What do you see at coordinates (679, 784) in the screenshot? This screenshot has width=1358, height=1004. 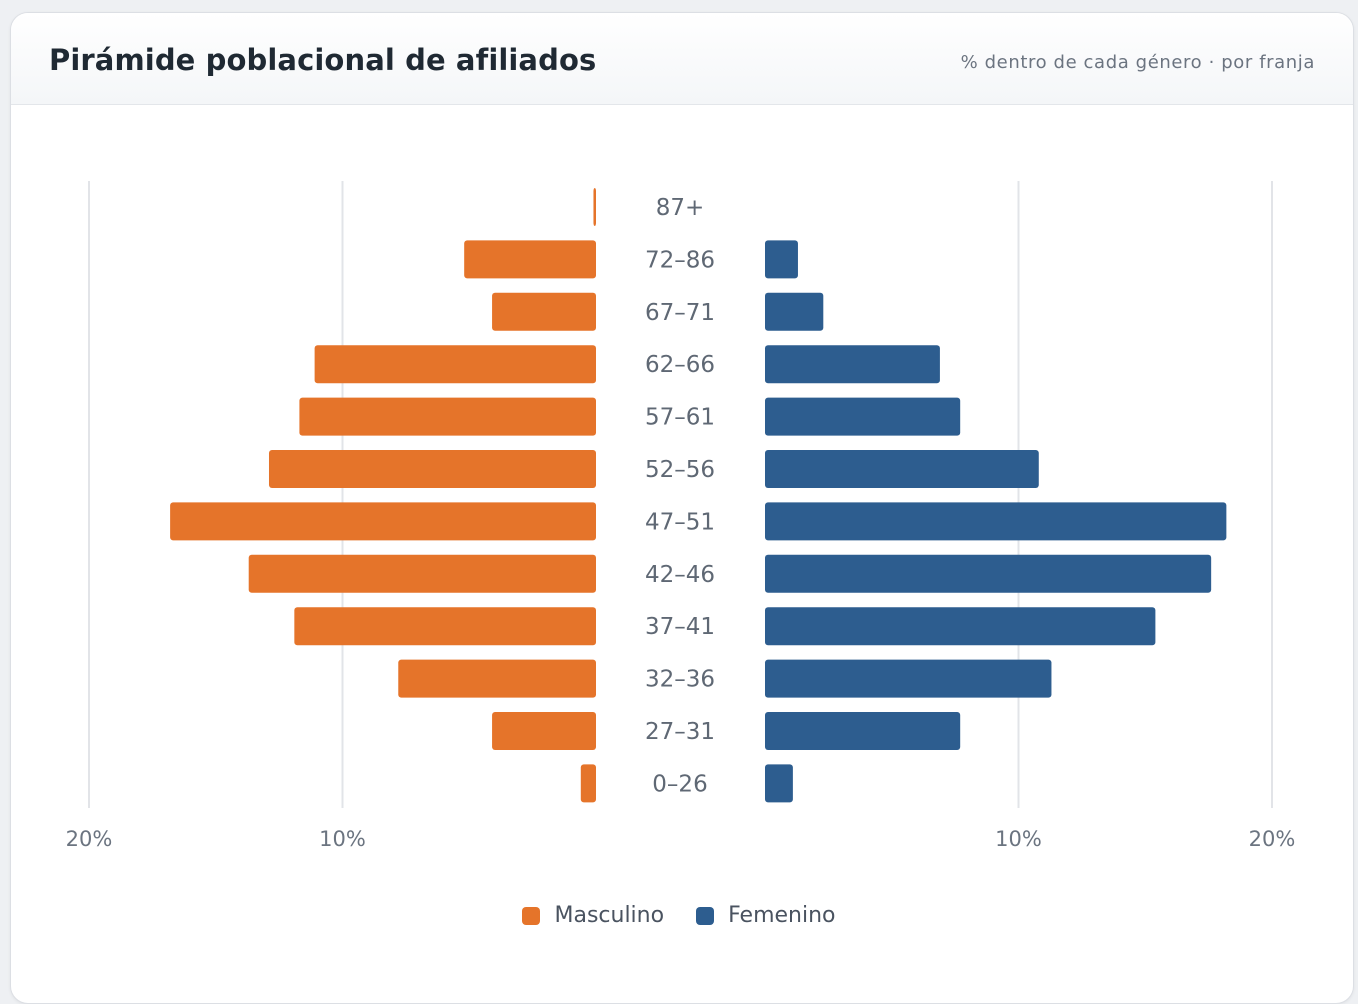 I see `age-band-label: 0–26` at bounding box center [679, 784].